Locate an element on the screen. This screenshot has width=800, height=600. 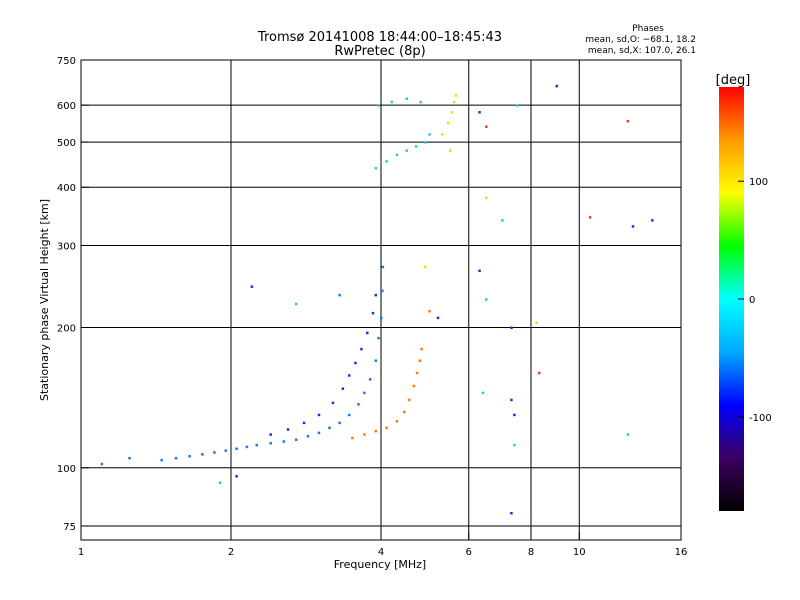
x-tick-label: 10 is located at coordinates (579, 552).